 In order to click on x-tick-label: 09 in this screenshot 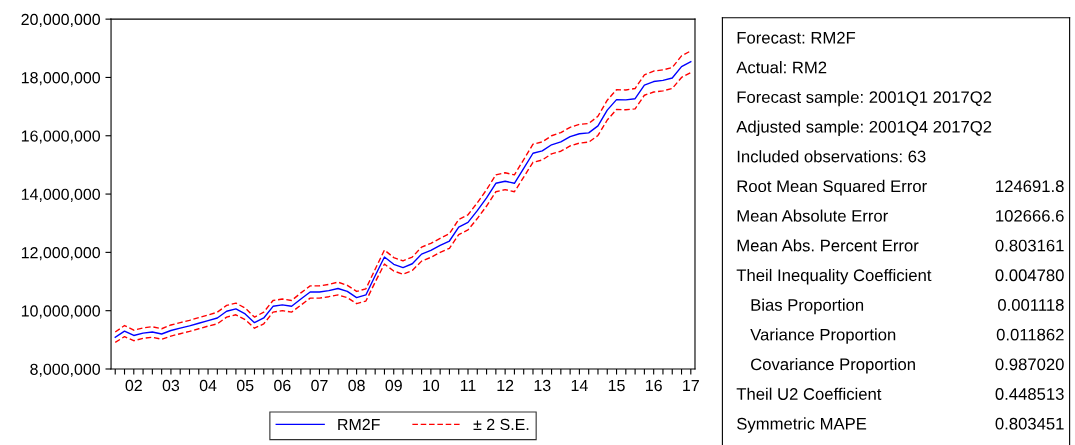, I will do `click(393, 385)`.